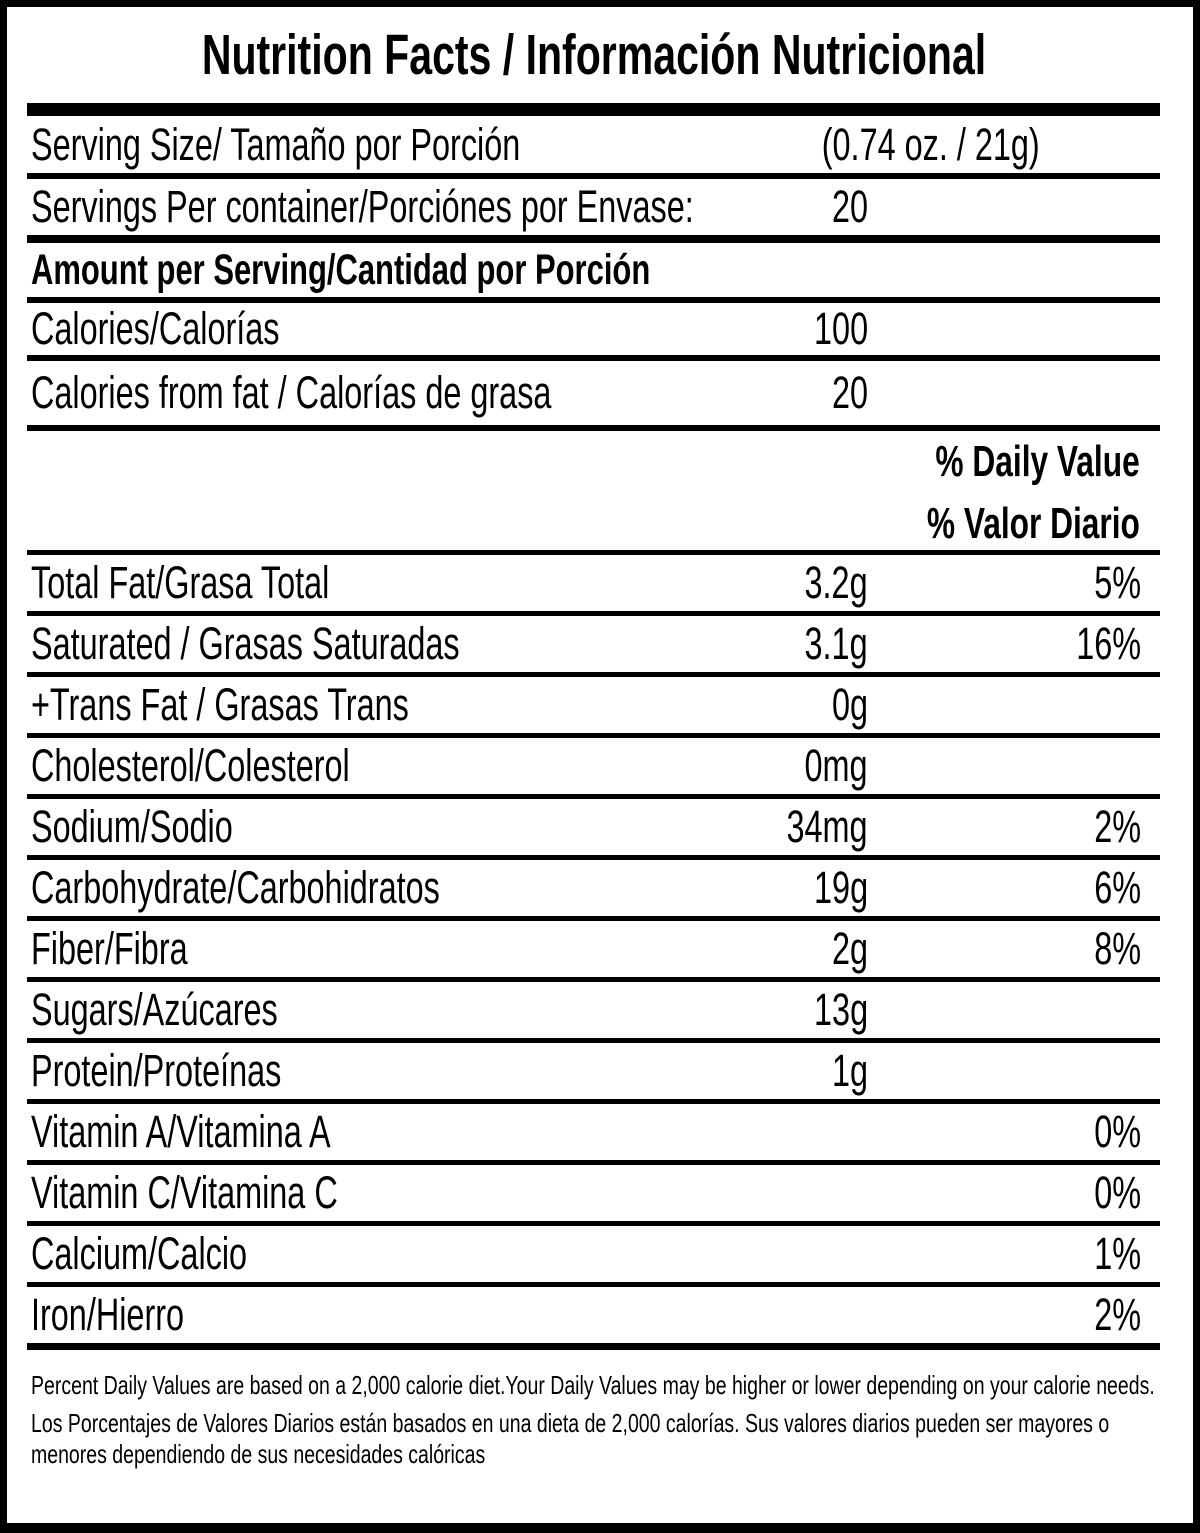  I want to click on nutrient-row-fiber: Fiber/Fibra 2g 8%, so click(593, 951).